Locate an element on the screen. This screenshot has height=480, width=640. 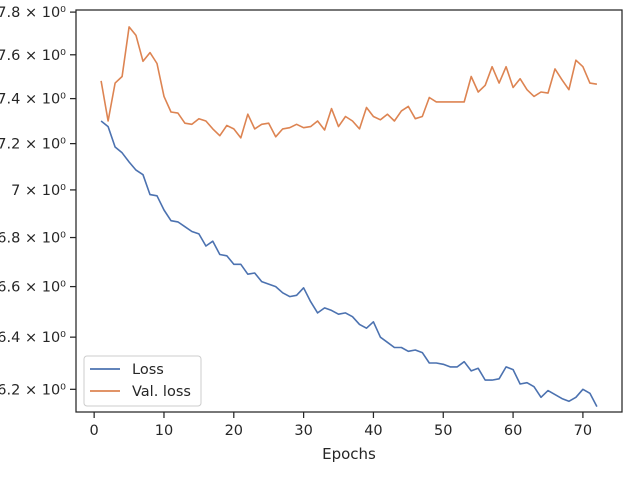
x-tick-label: 60 is located at coordinates (513, 431).